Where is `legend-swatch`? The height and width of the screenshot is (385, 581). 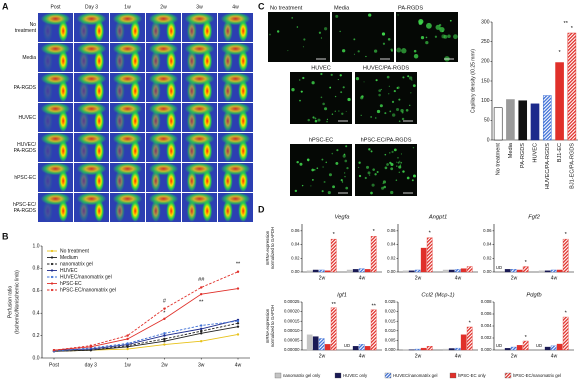
legend-swatch is located at coordinates (338, 375).